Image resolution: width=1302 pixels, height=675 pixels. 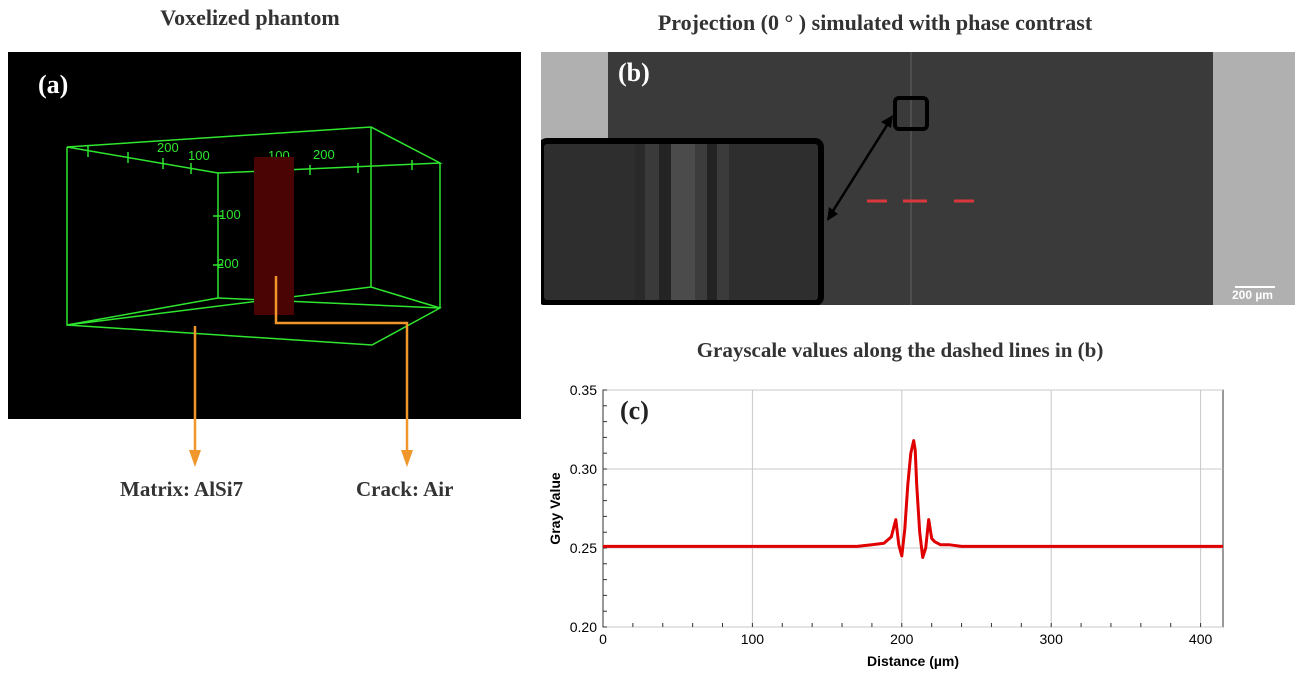 I want to click on projection-right-margin, so click(x=1254, y=178).